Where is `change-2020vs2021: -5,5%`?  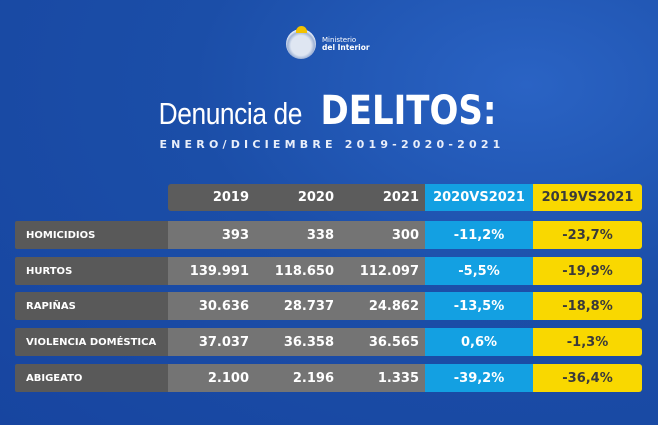
change-2020vs2021: -5,5% is located at coordinates (479, 271).